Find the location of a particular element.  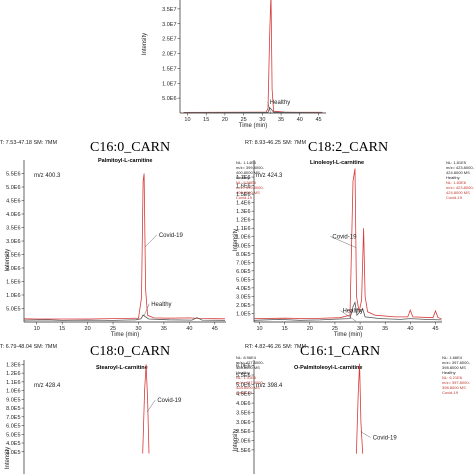

y-tick-label: 2.5E6 is located at coordinates (243, 432).